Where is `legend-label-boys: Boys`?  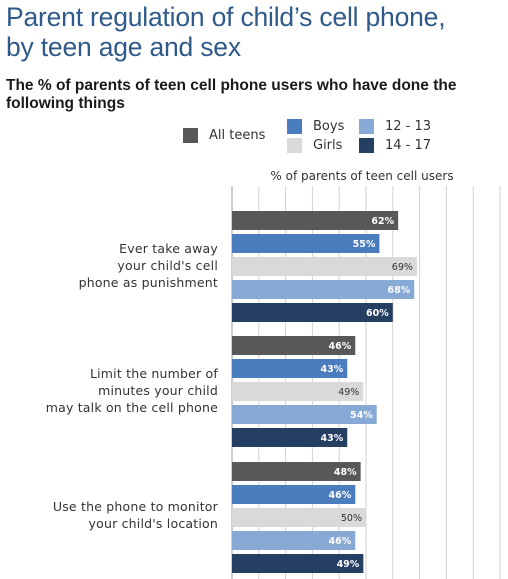 legend-label-boys: Boys is located at coordinates (329, 126).